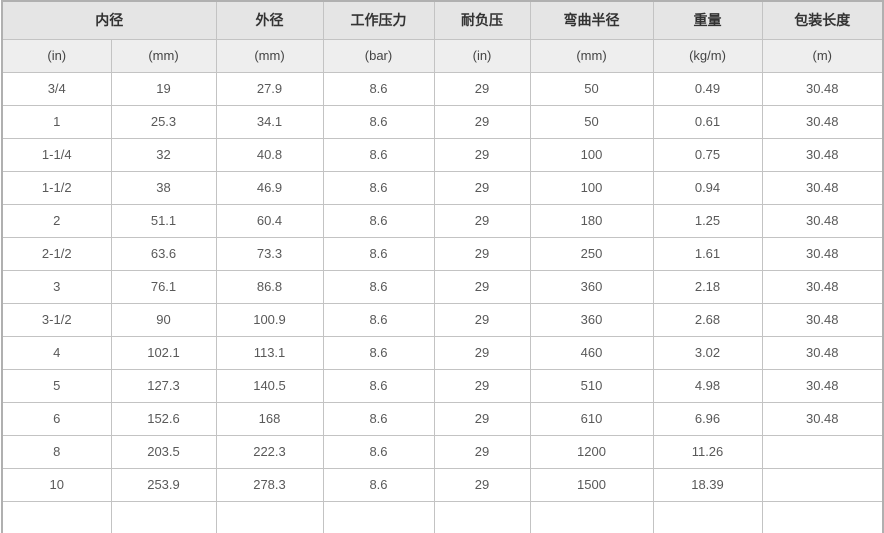 Image resolution: width=884 pixels, height=533 pixels. What do you see at coordinates (378, 20) in the screenshot?
I see `header-working-pressure: 工作压力` at bounding box center [378, 20].